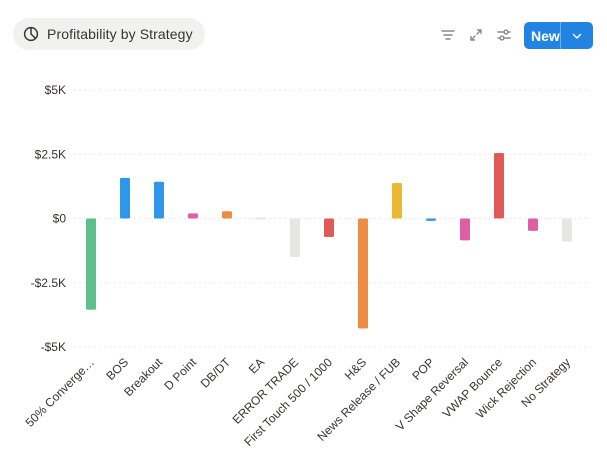  I want to click on x-tick-label: D Point, so click(180, 374).